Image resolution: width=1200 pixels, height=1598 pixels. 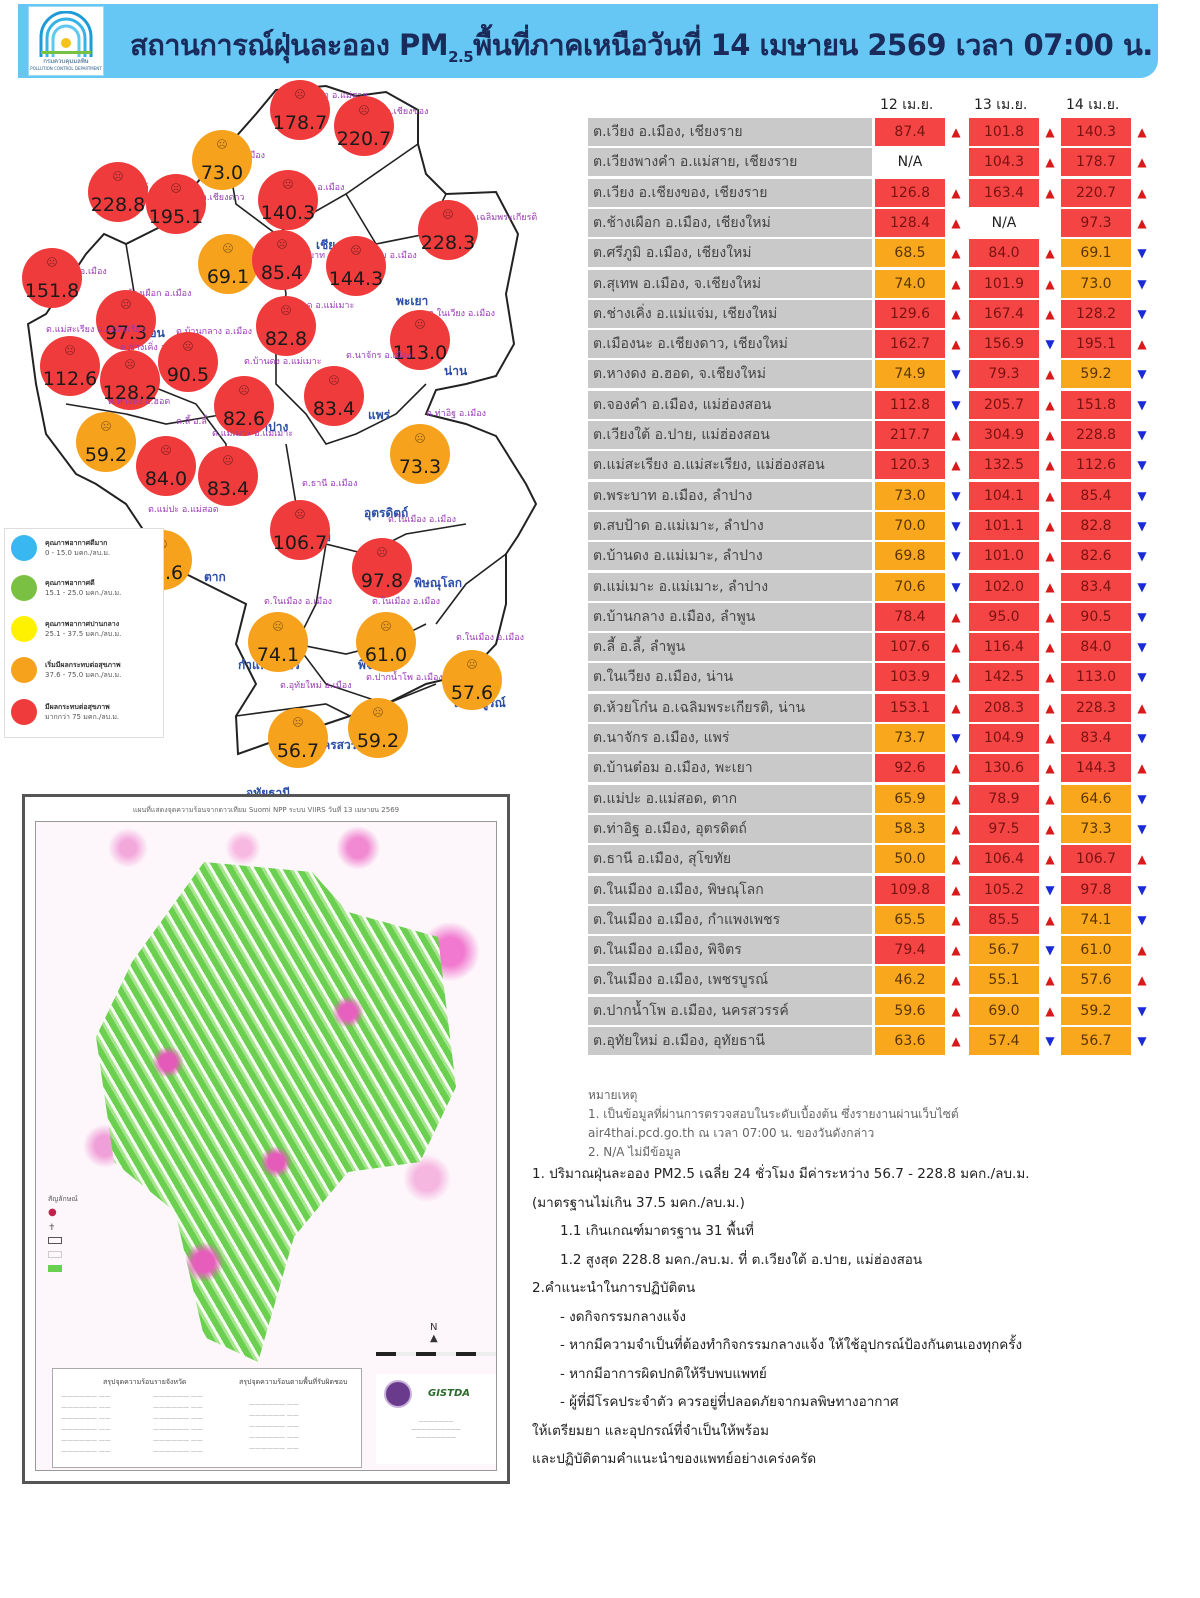 What do you see at coordinates (730, 1010) in the screenshot?
I see `location-cell: ต.ปากน้ำโพ อ.เมือง, นครสวรรค์` at bounding box center [730, 1010].